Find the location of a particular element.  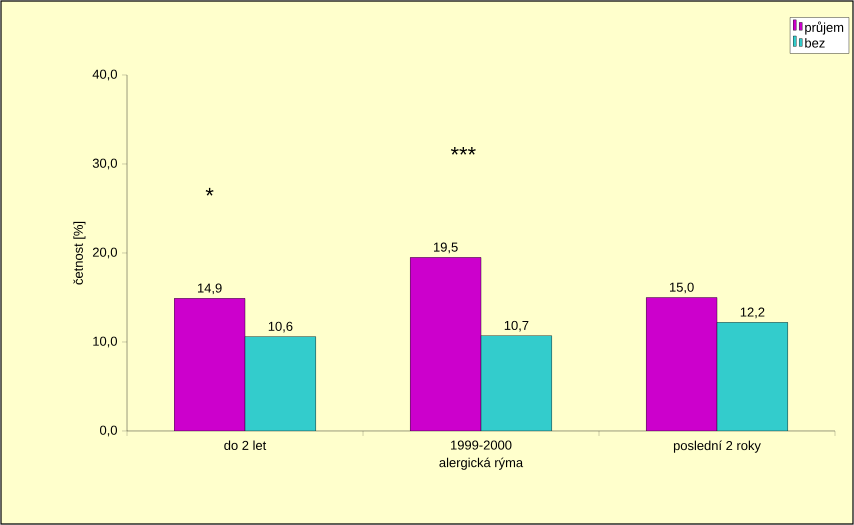

data-label: 10,7 is located at coordinates (516, 326).